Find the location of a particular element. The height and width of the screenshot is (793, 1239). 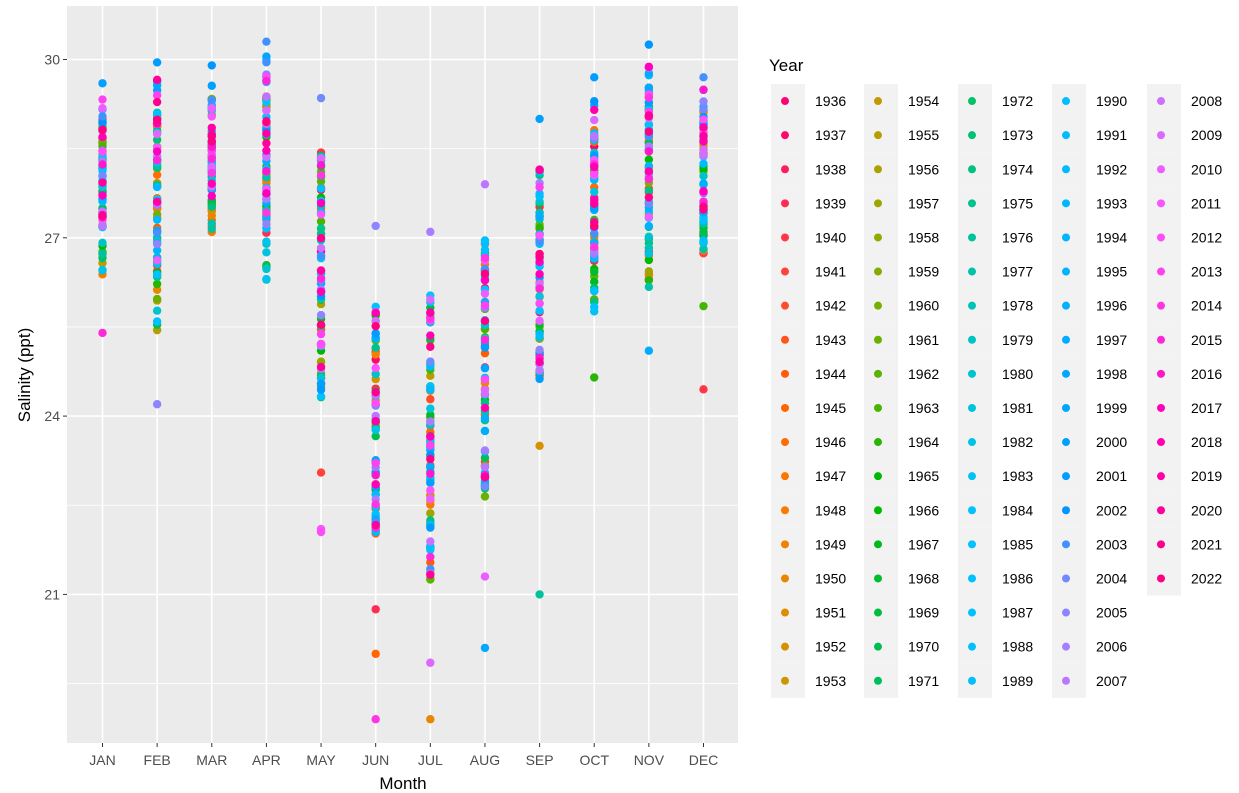

x-tick-label: SEP is located at coordinates (540, 760).